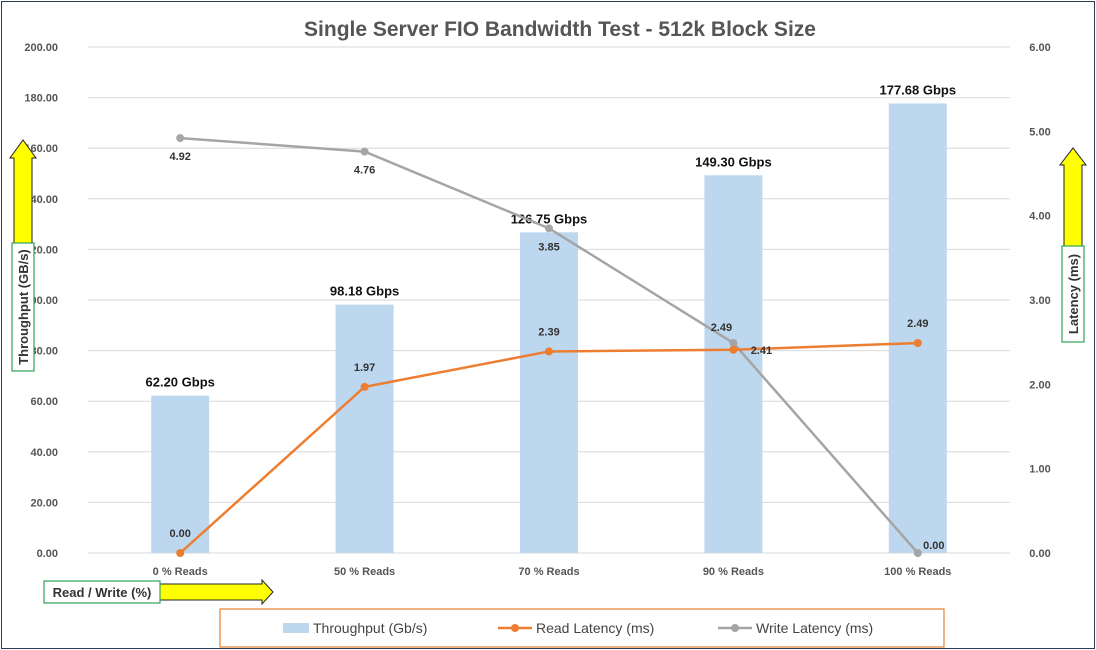 Image resolution: width=1096 pixels, height=650 pixels. Describe the element at coordinates (180, 382) in the screenshot. I see `bar-data-label: 62.20 Gbps` at that location.